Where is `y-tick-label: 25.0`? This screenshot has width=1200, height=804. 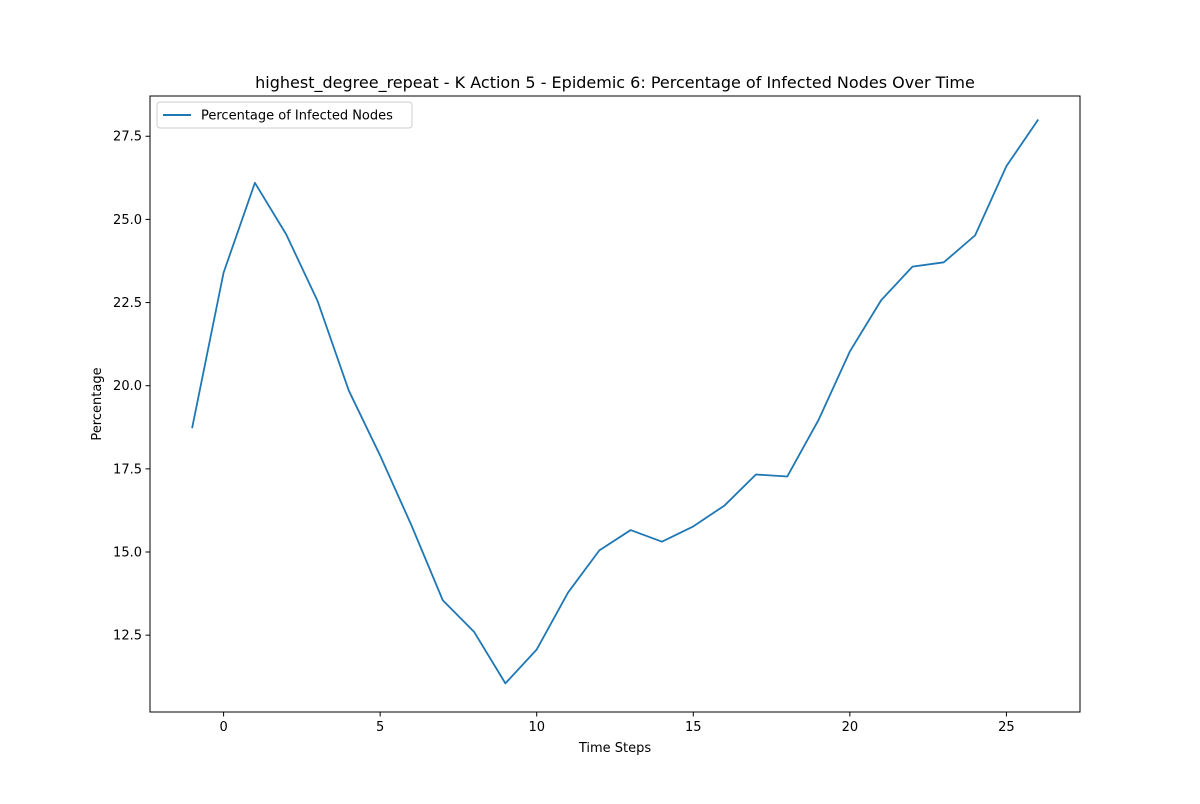
y-tick-label: 25.0 is located at coordinates (127, 220).